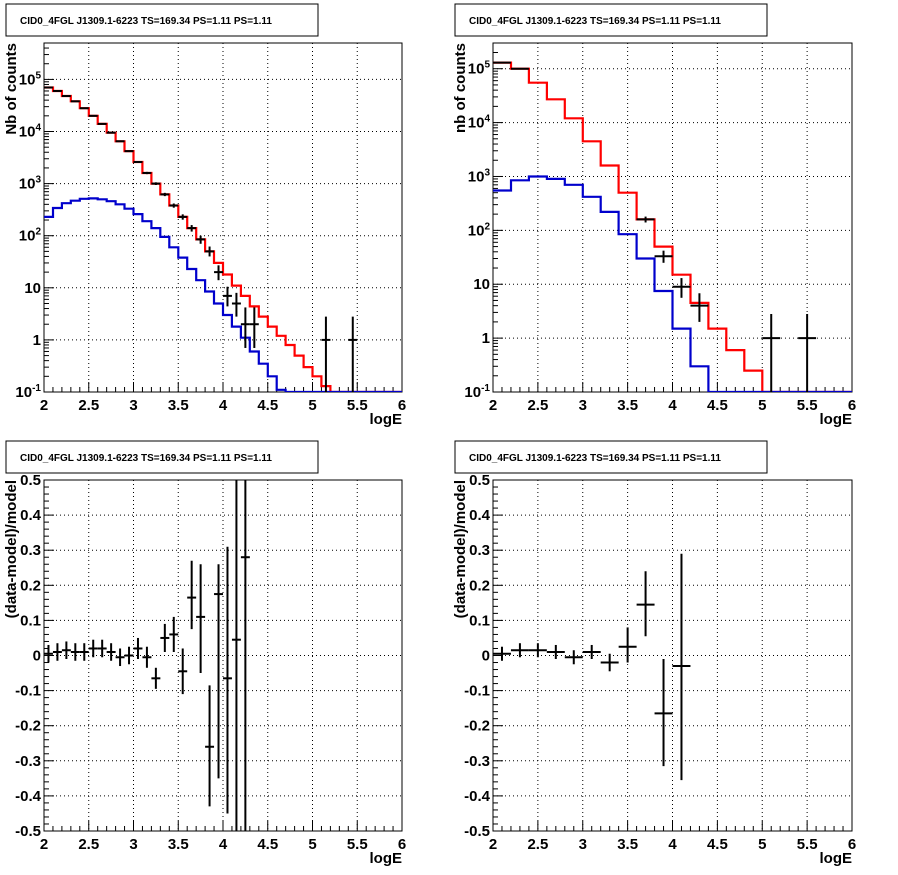  What do you see at coordinates (479, 550) in the screenshot?
I see `y-tick-label: 0.3` at bounding box center [479, 550].